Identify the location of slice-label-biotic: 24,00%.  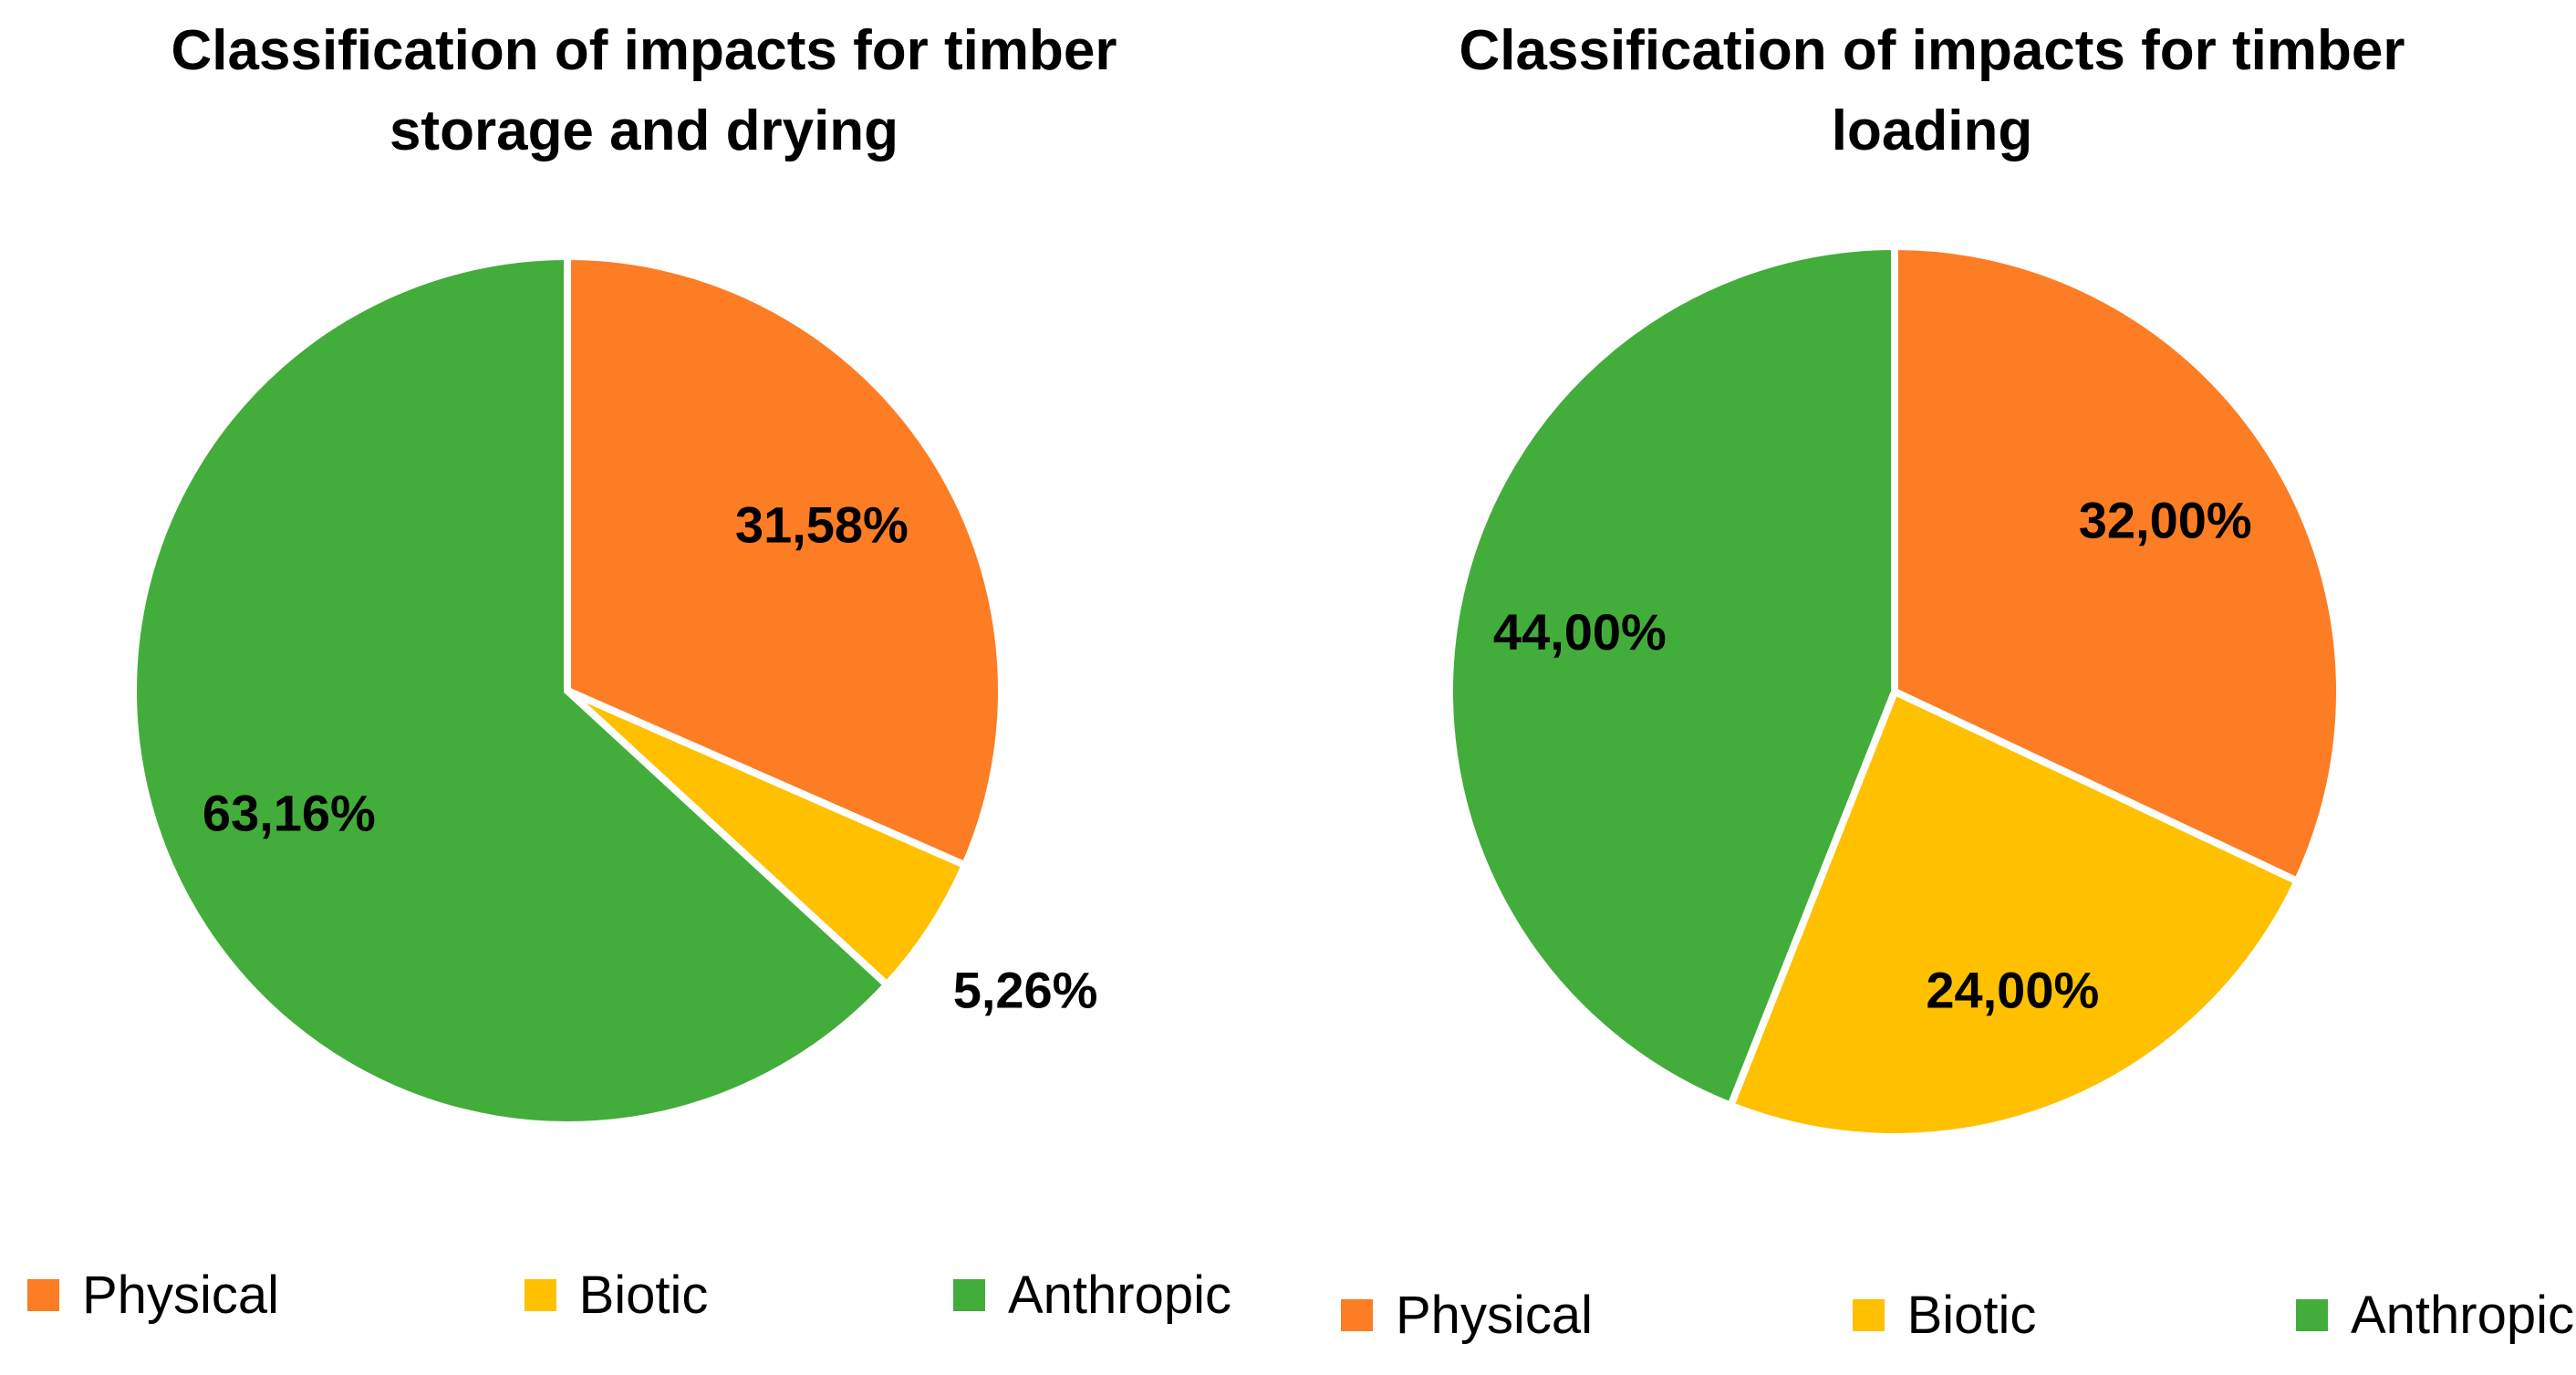
(2012, 990).